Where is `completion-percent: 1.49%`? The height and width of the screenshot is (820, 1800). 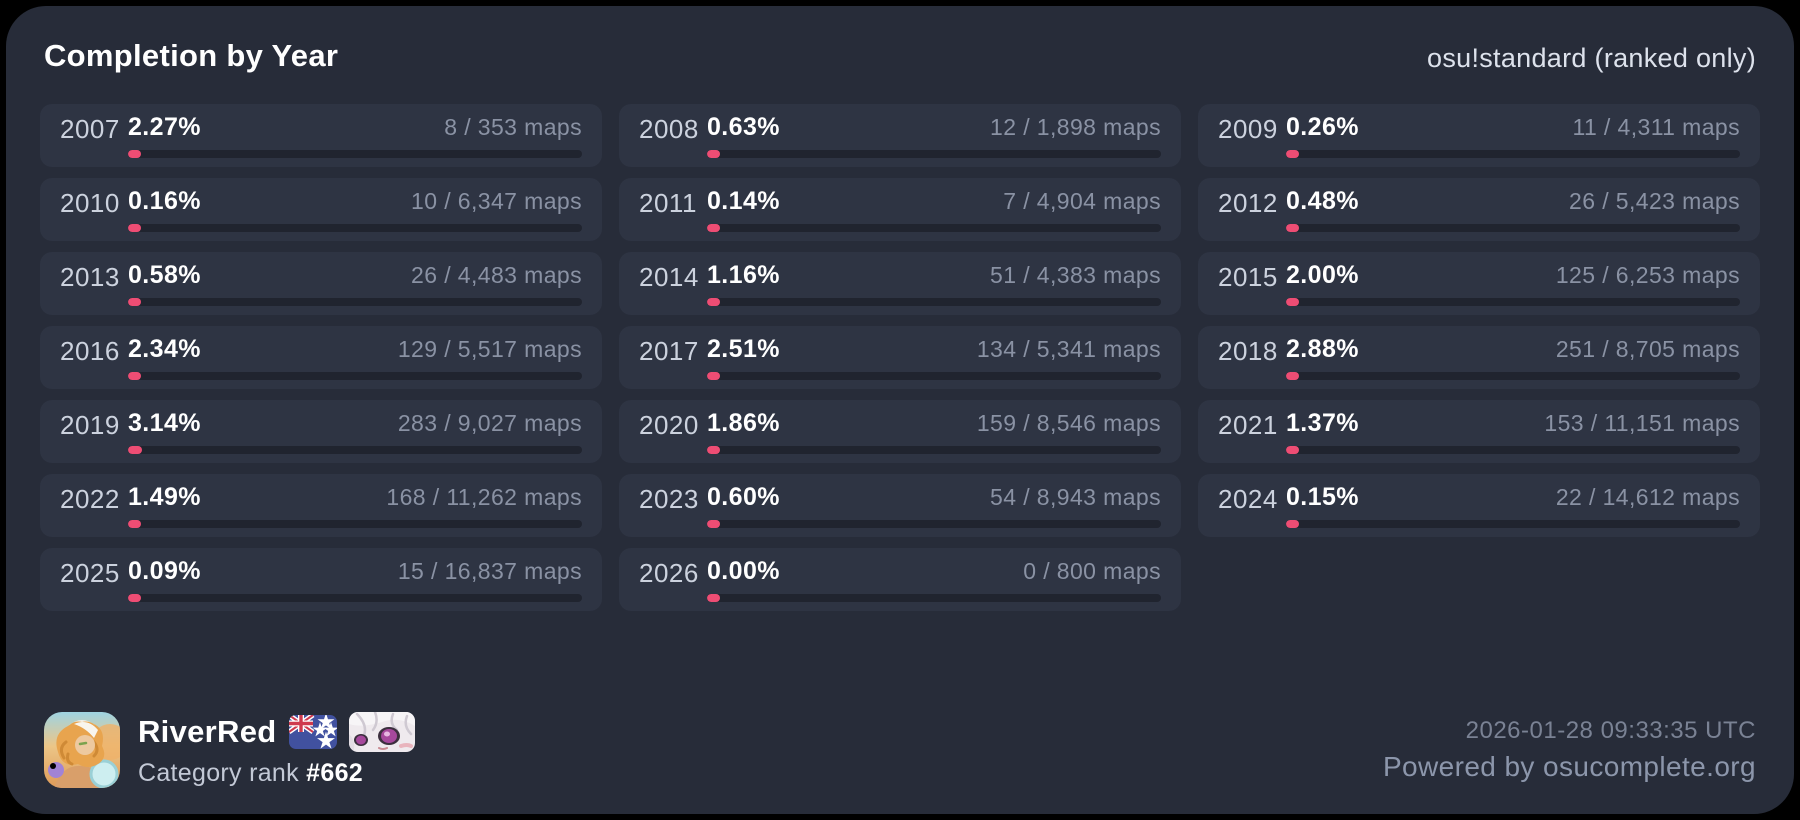
completion-percent: 1.49% is located at coordinates (164, 497).